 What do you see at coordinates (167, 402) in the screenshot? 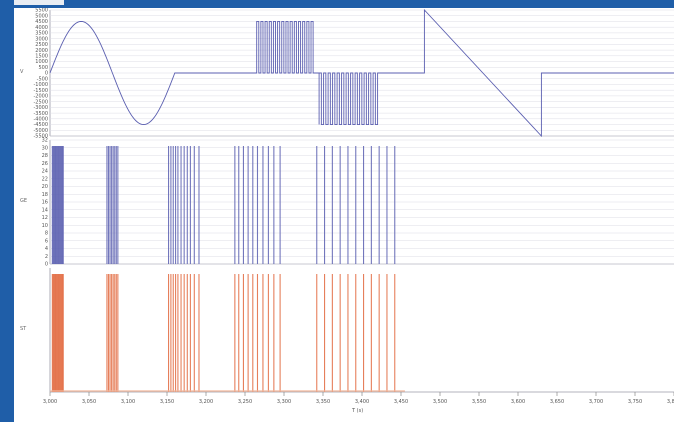
I see `x-tick-label: 3,150` at bounding box center [167, 402].